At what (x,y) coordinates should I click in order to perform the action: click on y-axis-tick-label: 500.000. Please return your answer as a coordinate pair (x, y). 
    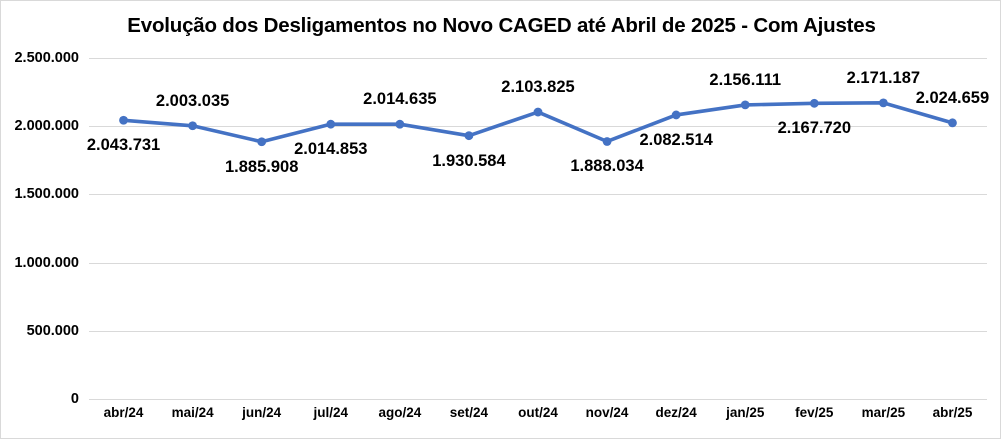
    Looking at the image, I should click on (52, 330).